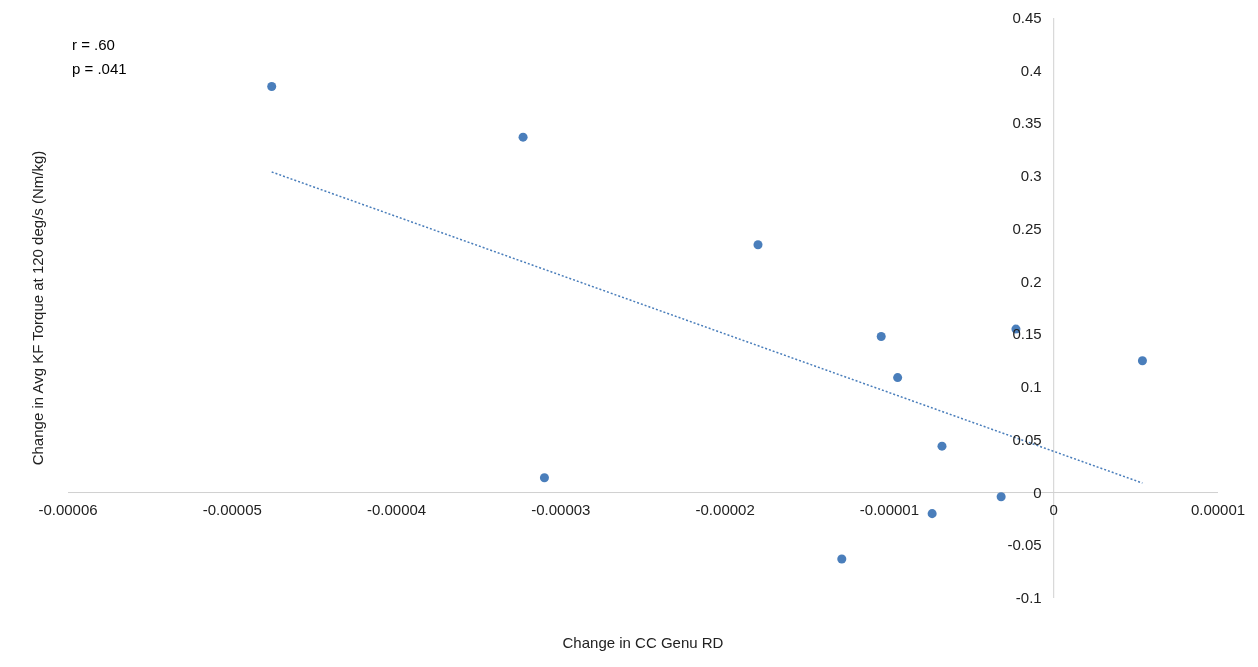 This screenshot has height=667, width=1258. I want to click on x-tick-label: -0.00002, so click(725, 509).